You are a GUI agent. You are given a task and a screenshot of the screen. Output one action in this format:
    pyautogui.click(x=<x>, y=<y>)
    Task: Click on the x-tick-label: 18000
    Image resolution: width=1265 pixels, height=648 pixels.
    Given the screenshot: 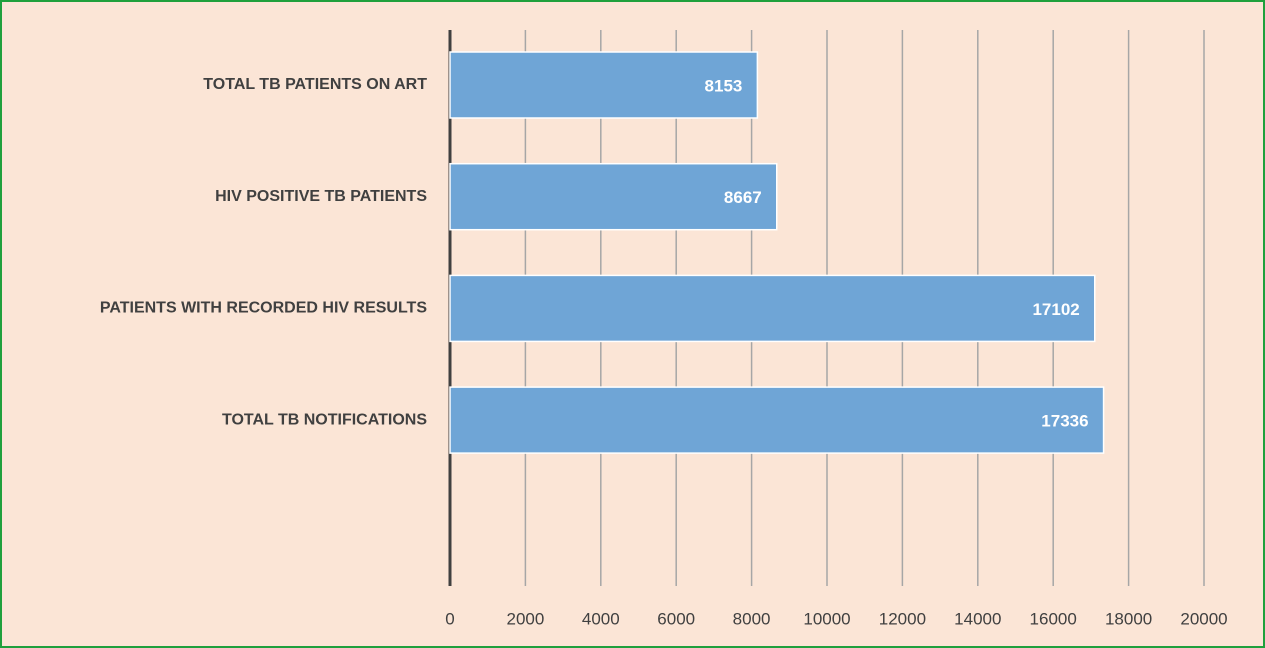 What is the action you would take?
    pyautogui.click(x=1128, y=618)
    